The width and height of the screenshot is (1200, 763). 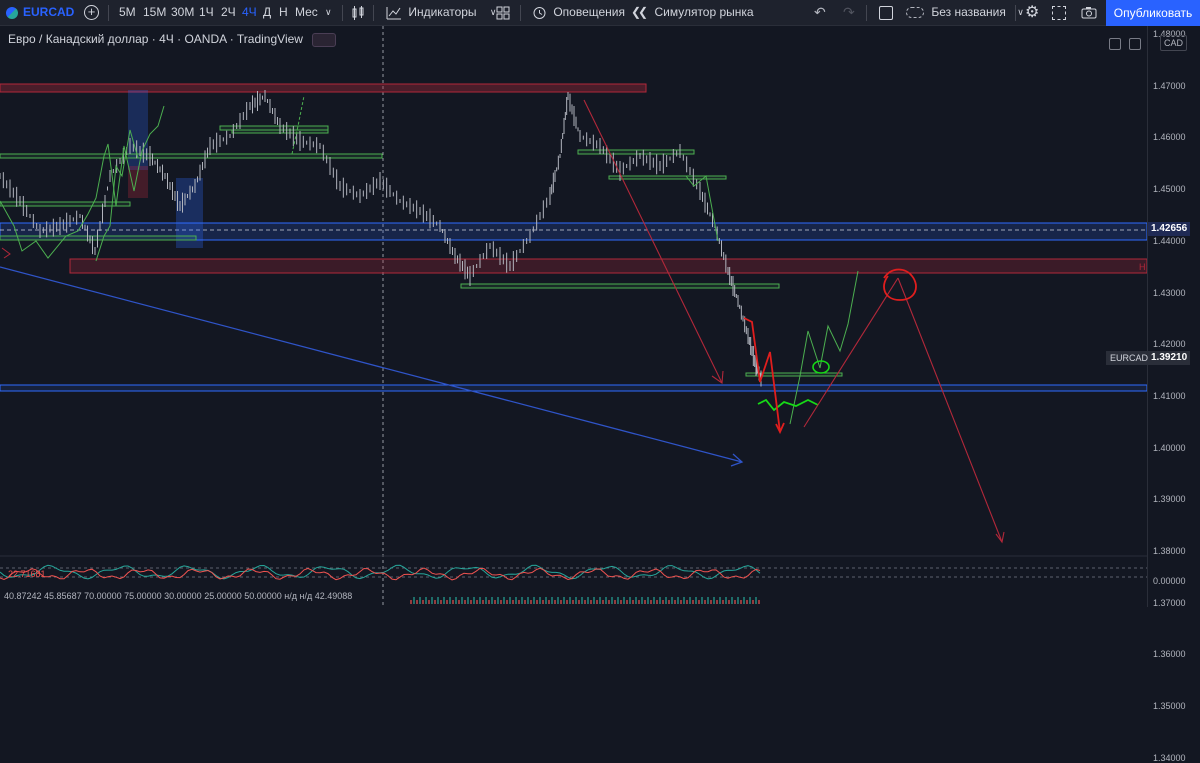 I want to click on layout-name-button: Без названия ∨, so click(x=965, y=12).